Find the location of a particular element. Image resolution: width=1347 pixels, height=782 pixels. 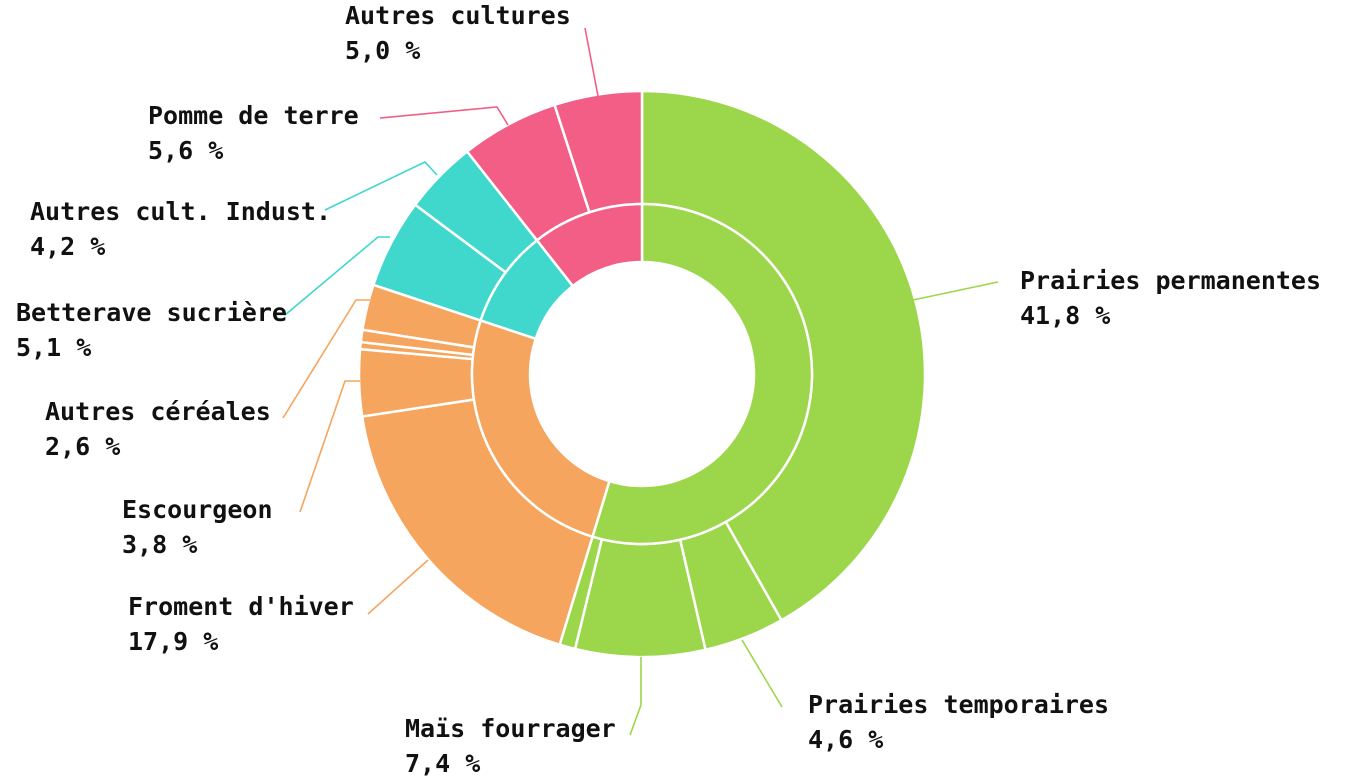

segment-value-label: 5,1 % is located at coordinates (53, 347).